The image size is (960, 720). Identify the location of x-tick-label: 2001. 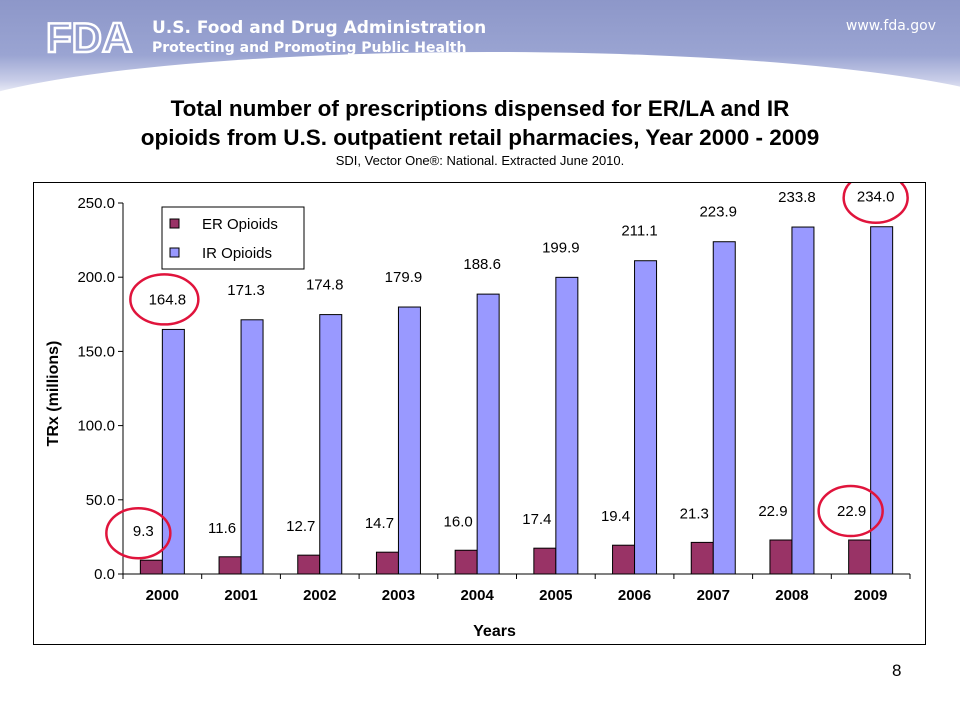
(240, 595).